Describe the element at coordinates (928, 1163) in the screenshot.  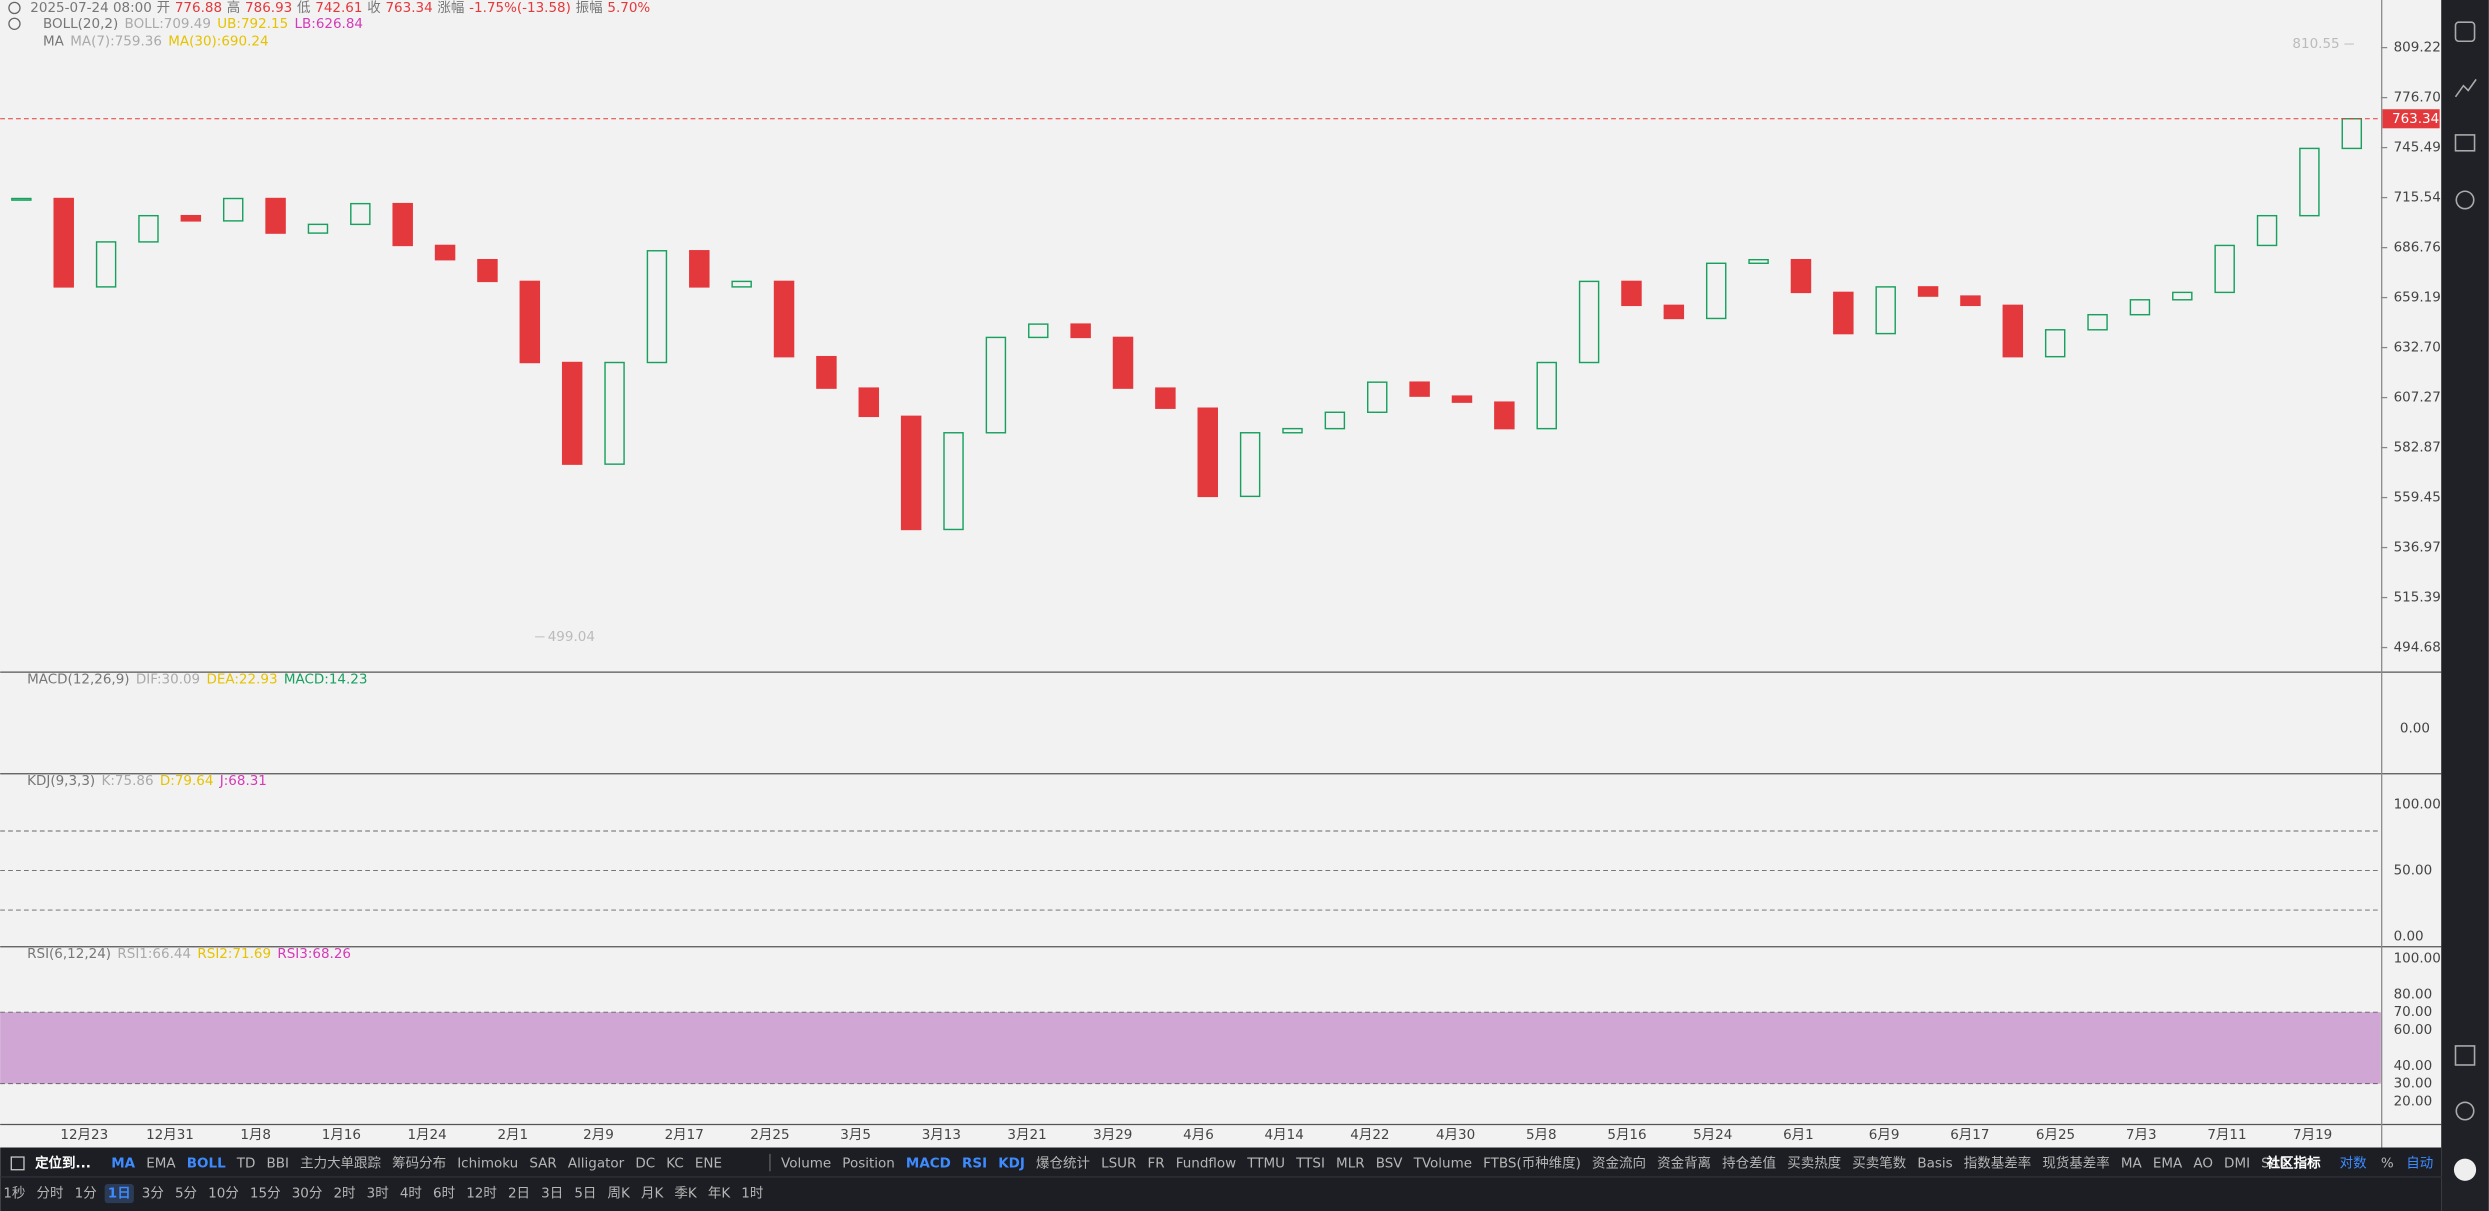
I see `toolbar-item: MACD` at that location.